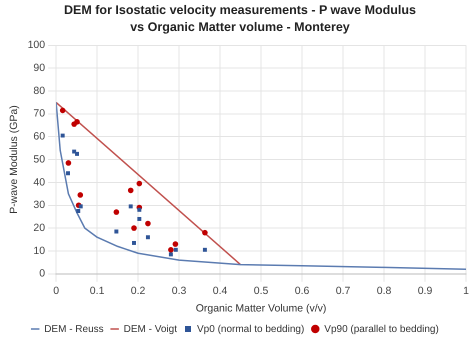 The image size is (474, 344). What do you see at coordinates (14, 159) in the screenshot?
I see `y-axis-title: P-wave Modulus (GPa)` at bounding box center [14, 159].